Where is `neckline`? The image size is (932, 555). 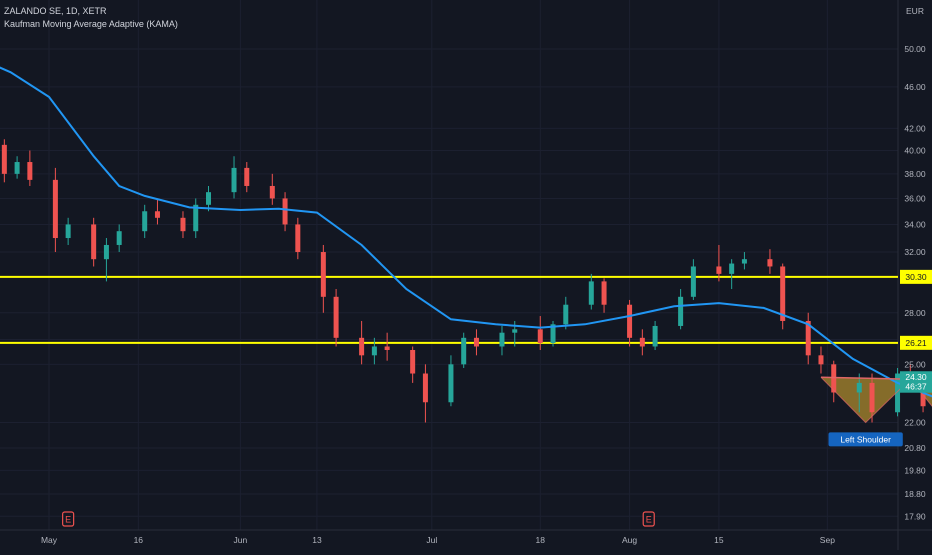
neckline is located at coordinates (876, 381).